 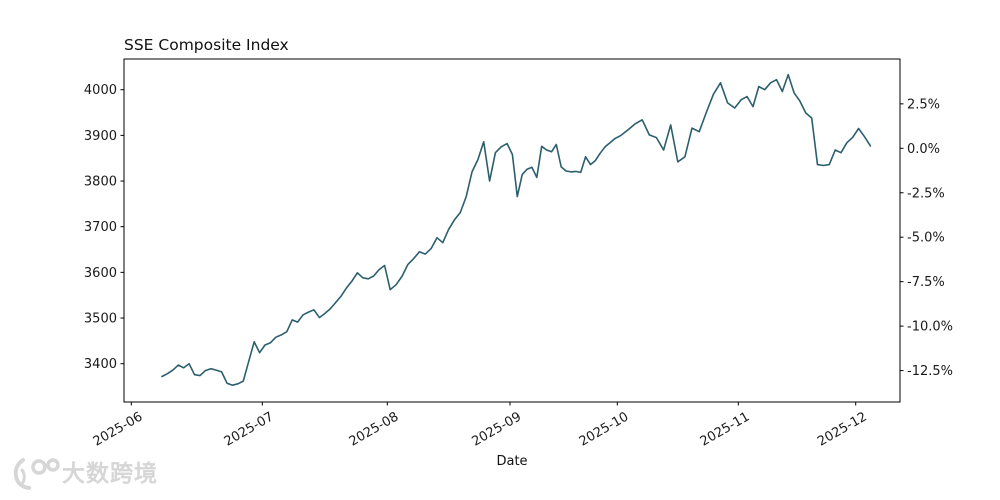 I want to click on x-tick-label: 2025-12, so click(x=842, y=429).